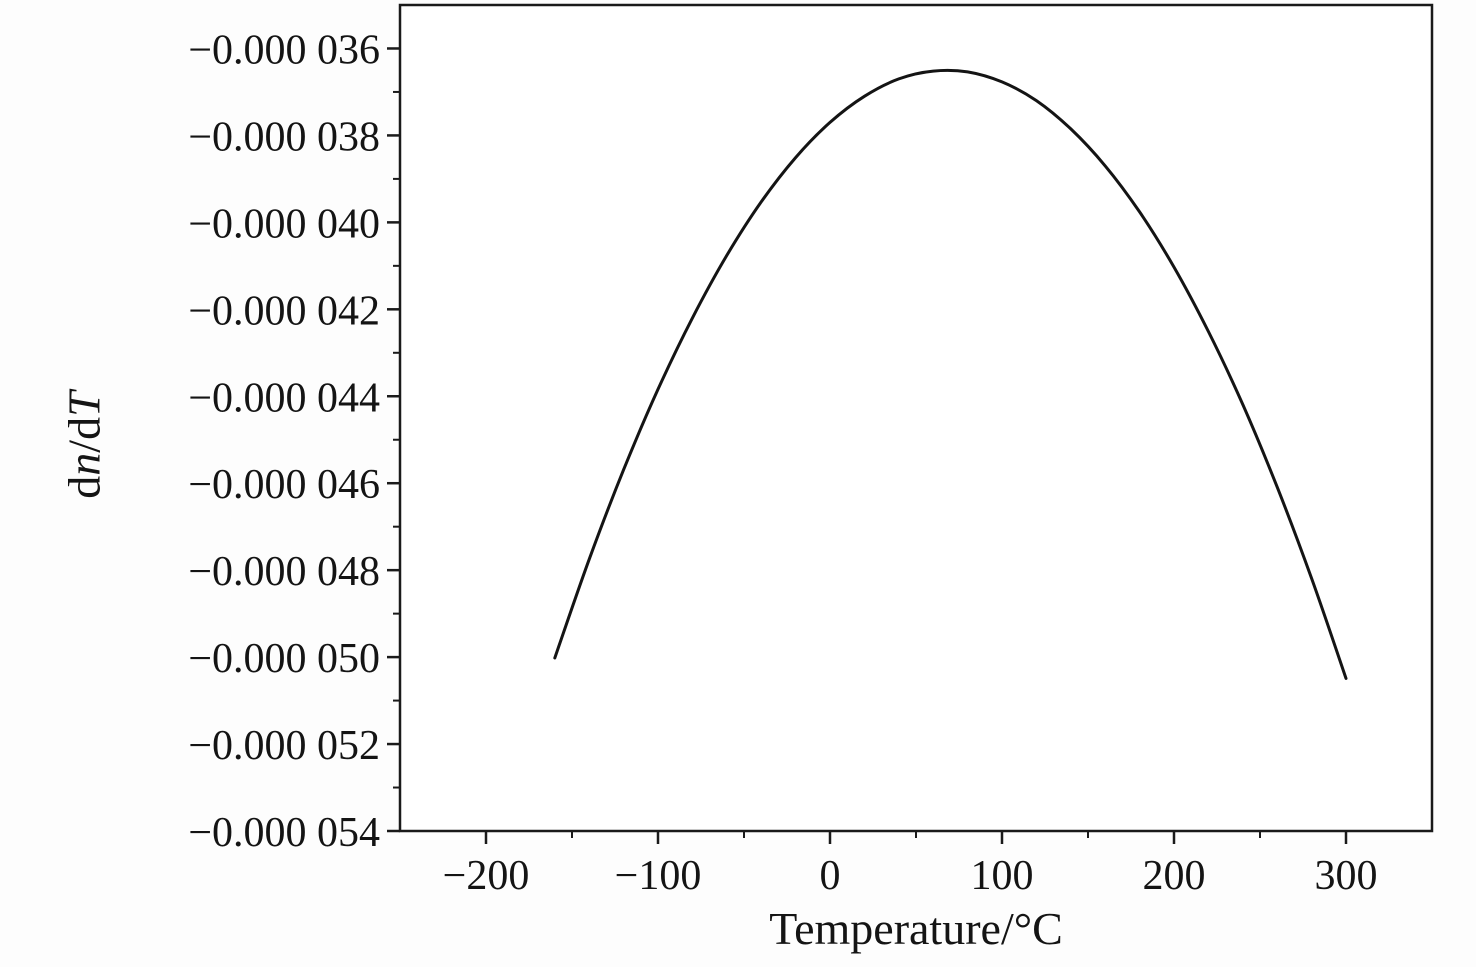 This screenshot has width=1476, height=967. Describe the element at coordinates (658, 876) in the screenshot. I see `x-tick-label: −100` at that location.